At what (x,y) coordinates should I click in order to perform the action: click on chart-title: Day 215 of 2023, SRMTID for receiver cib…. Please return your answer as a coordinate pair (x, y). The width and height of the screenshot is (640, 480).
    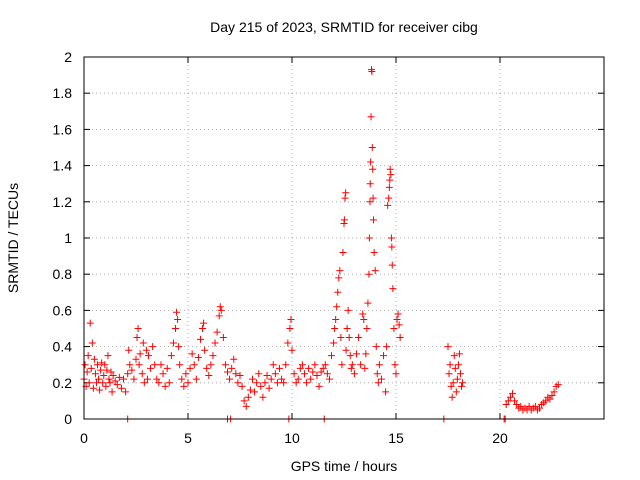
    Looking at the image, I should click on (344, 27).